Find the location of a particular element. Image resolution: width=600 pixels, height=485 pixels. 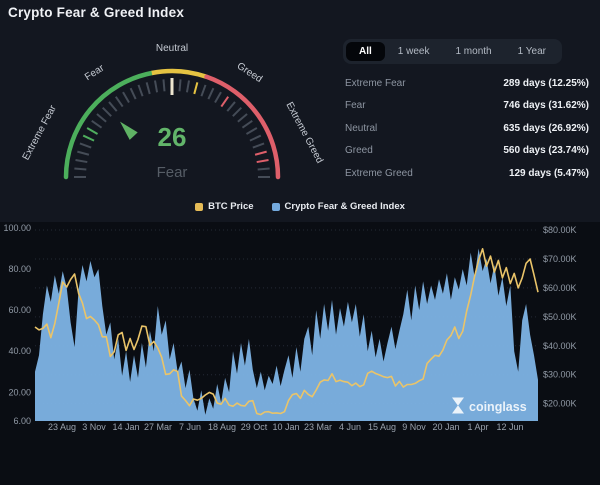

left-axis-labels: 100.00 80.00 60.00 40.00 20.00 6.00 is located at coordinates (17, 324).